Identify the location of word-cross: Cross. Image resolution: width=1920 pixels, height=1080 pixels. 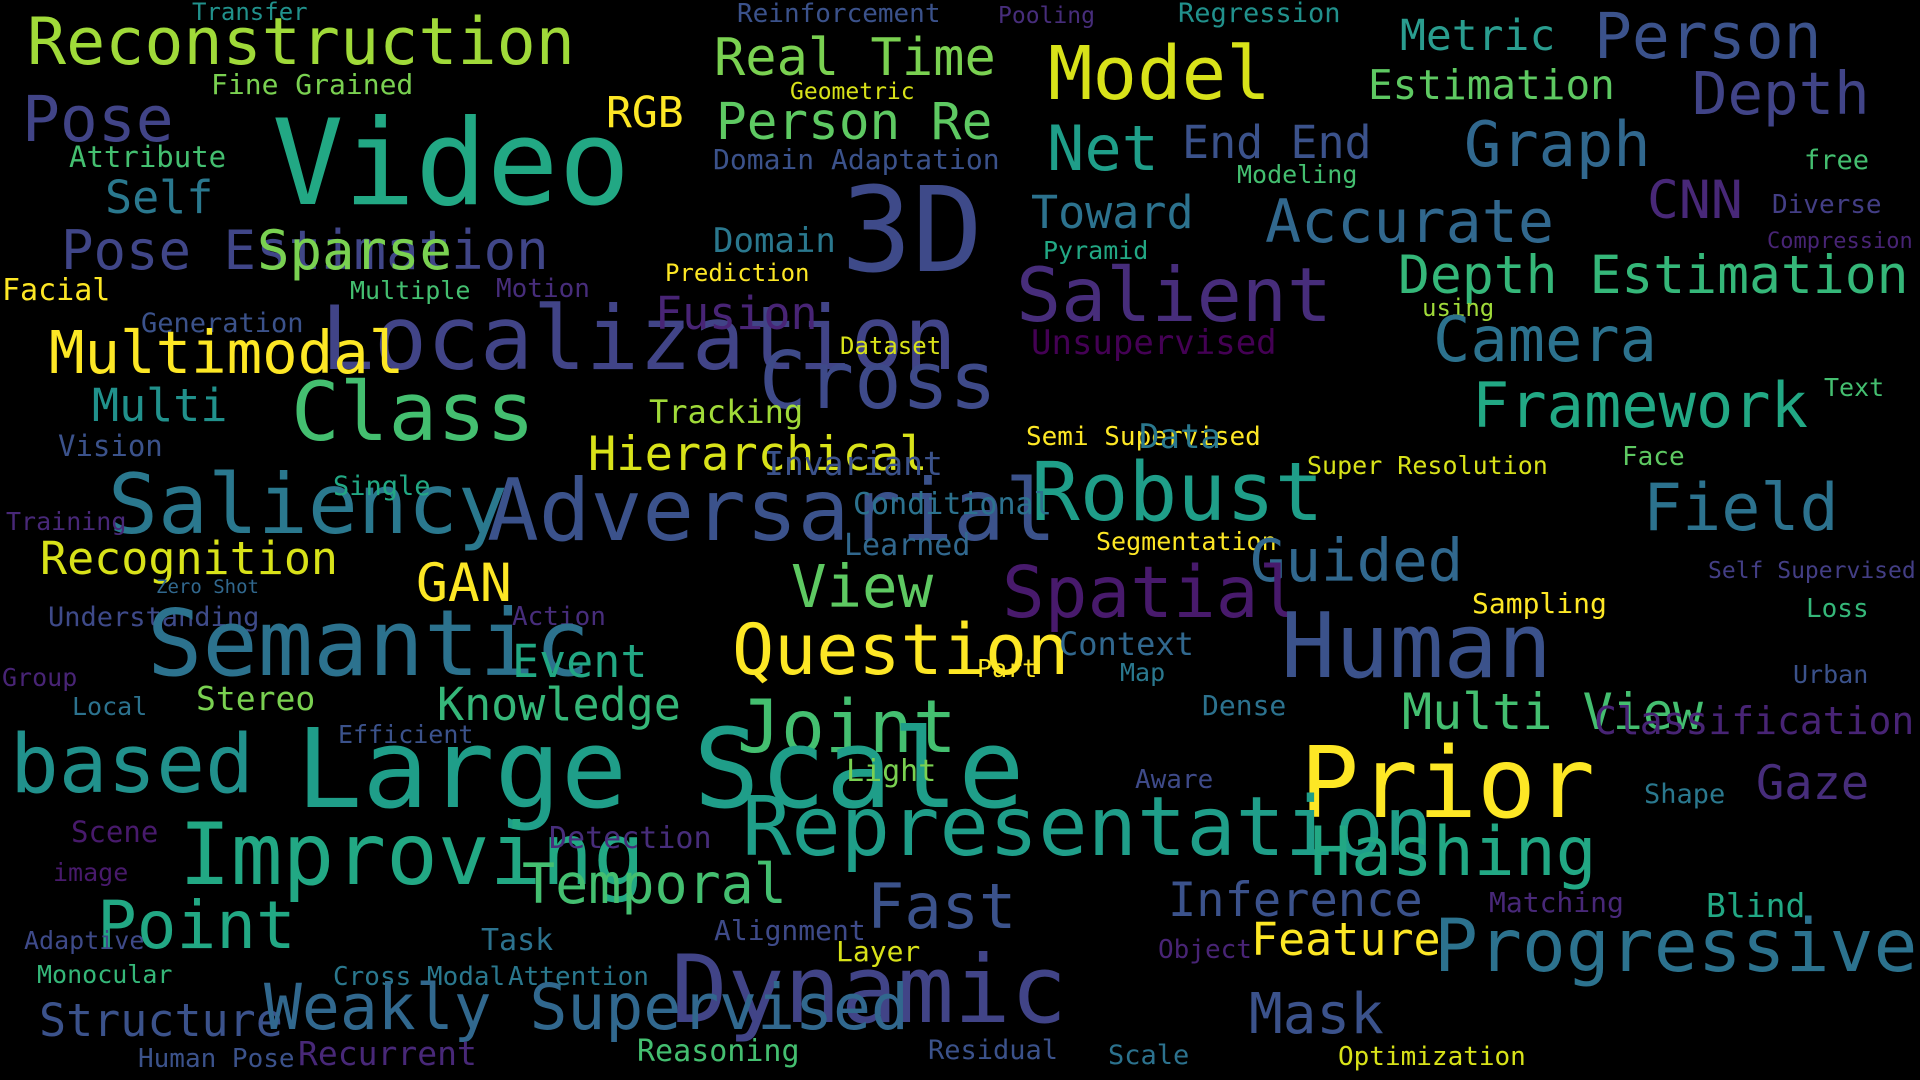
(878, 381).